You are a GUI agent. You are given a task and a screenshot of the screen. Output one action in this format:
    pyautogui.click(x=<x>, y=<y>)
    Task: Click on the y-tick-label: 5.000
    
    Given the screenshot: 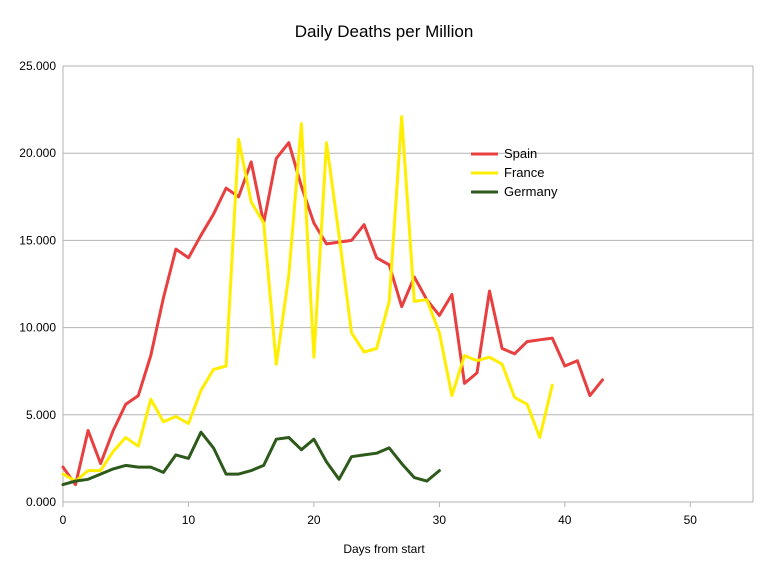 What is the action you would take?
    pyautogui.click(x=41, y=415)
    